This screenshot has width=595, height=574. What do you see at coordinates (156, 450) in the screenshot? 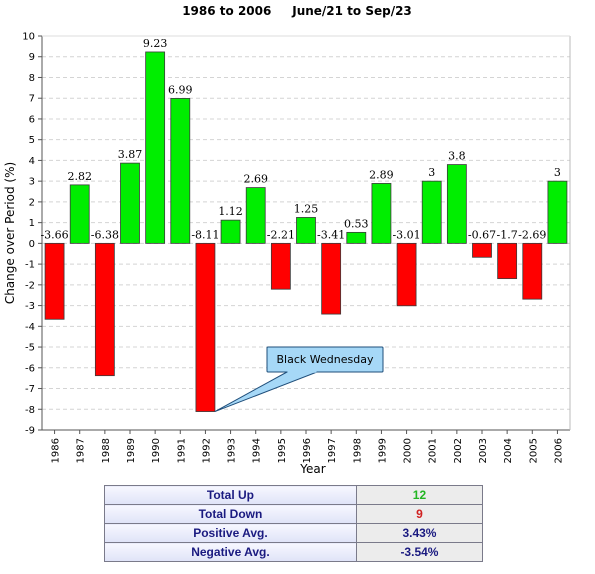
I see `x-tick-label: 1990` at bounding box center [156, 450].